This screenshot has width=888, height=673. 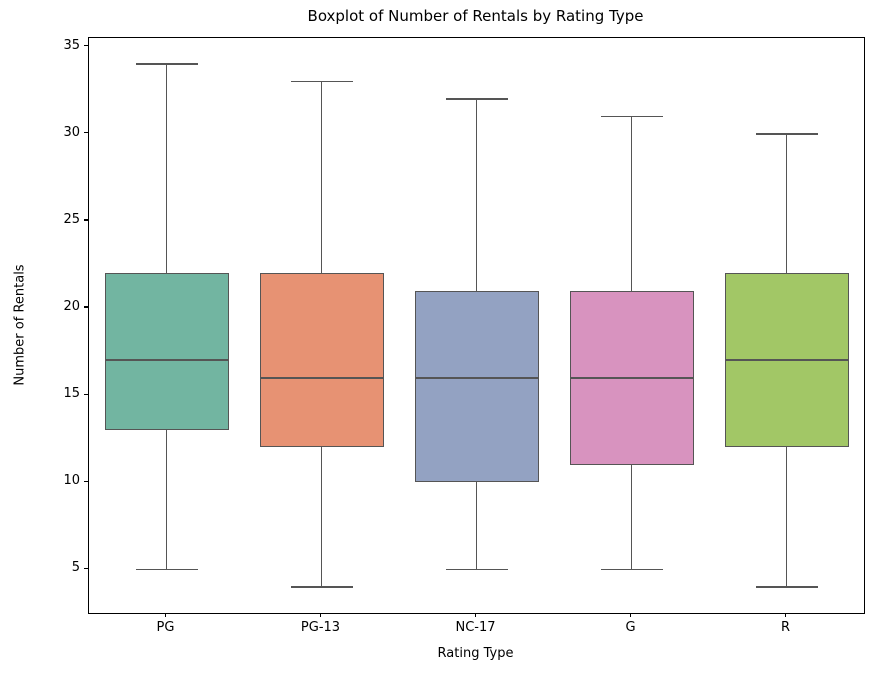 I want to click on y-tick-label: 30, so click(x=71, y=132).